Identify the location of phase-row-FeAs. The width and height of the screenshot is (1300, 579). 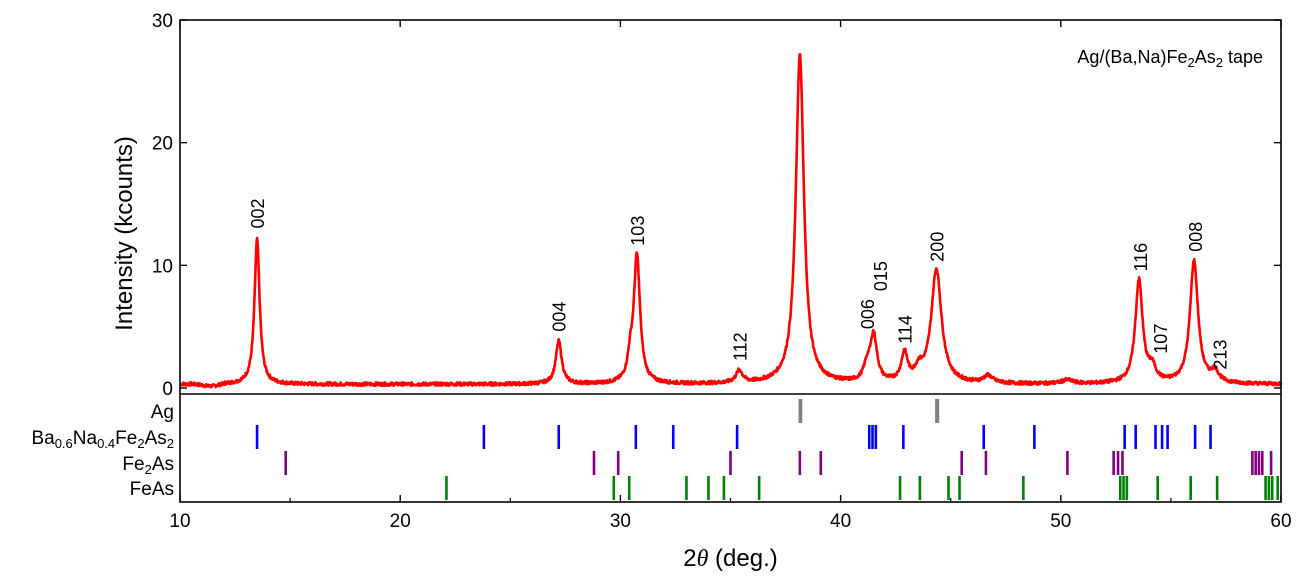
(862, 488).